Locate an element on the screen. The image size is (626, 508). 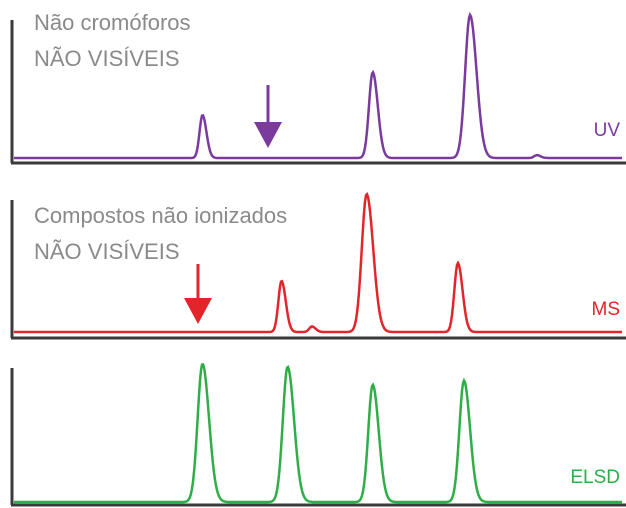
ms-note-line-1: Compostos não ionizados is located at coordinates (161, 215).